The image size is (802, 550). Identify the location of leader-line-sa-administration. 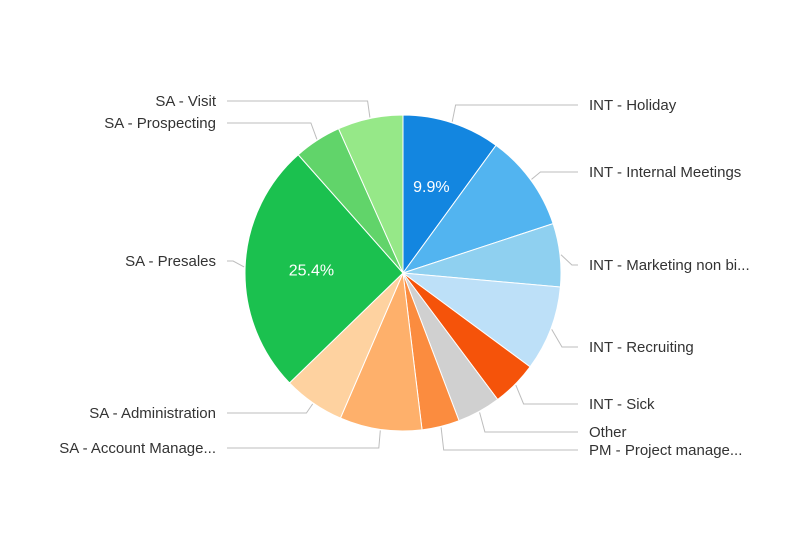
(270, 408).